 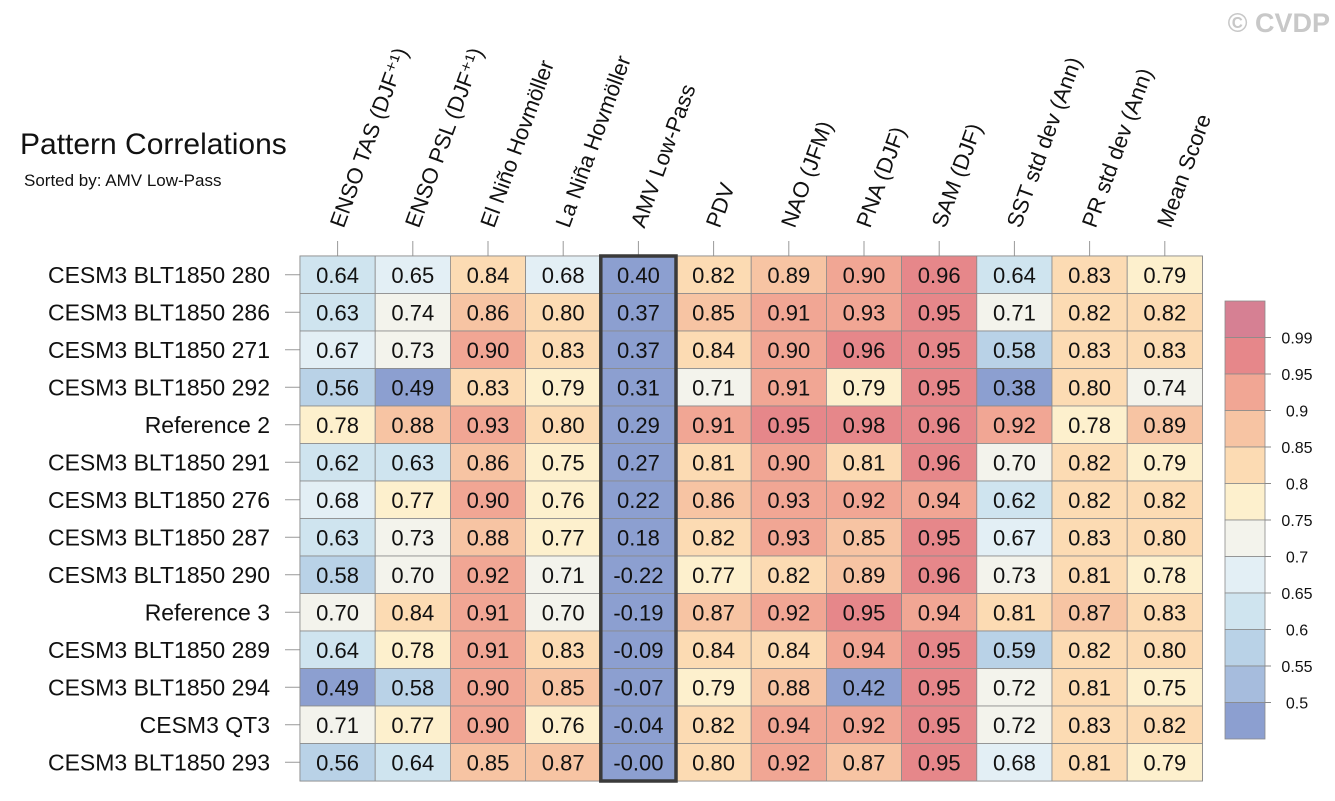 I want to click on row-label: CESM3 BLT1850 286, so click(x=159, y=312).